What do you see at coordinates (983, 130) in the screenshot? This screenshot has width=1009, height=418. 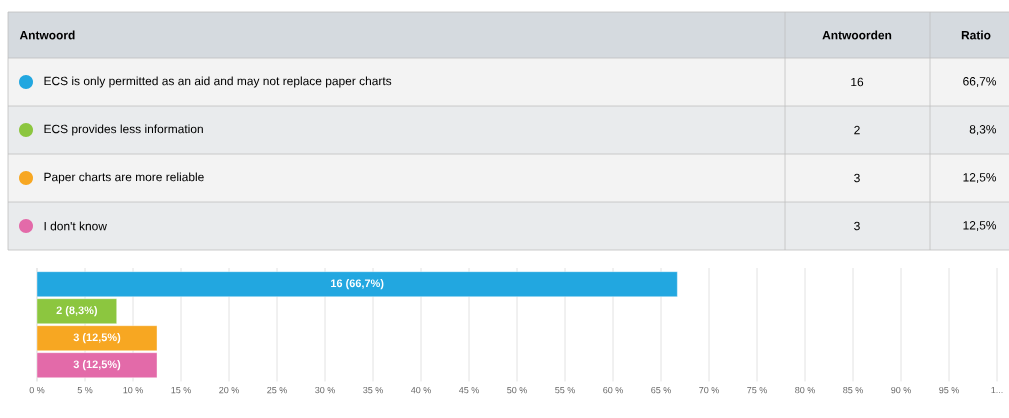 I see `text: 8,3%` at bounding box center [983, 130].